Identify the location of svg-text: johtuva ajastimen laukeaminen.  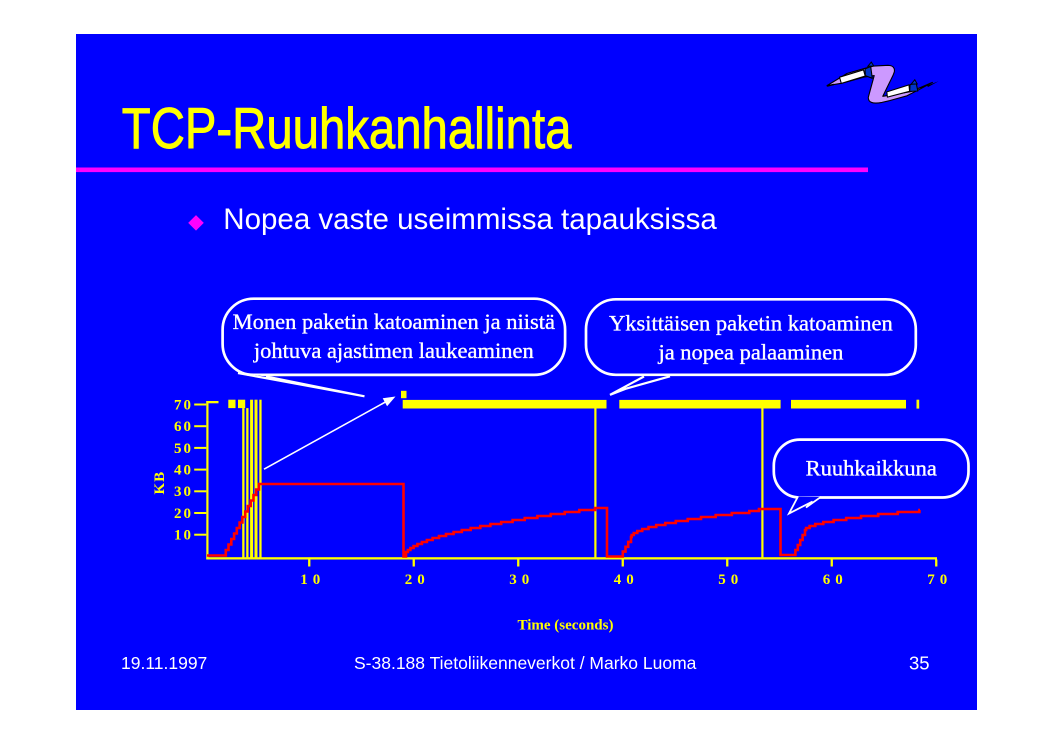
(393, 350).